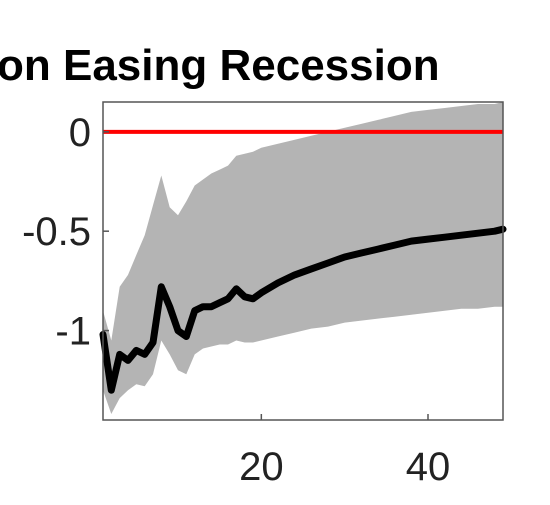 This screenshot has width=550, height=505. I want to click on y-tick-label: 0, so click(80, 133).